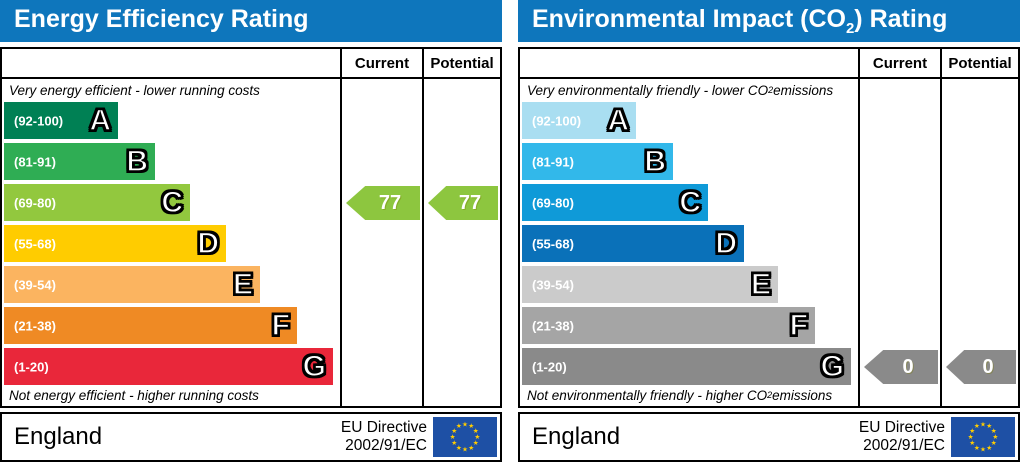  I want to click on current-rating-arrow: 0, so click(901, 367).